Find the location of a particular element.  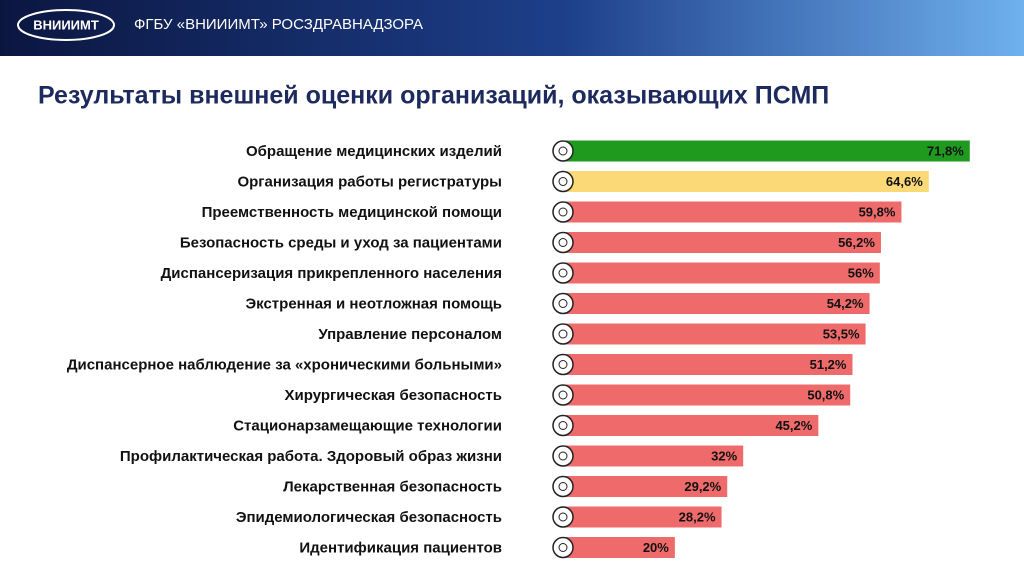

value-label: 28,2% is located at coordinates (697, 516).